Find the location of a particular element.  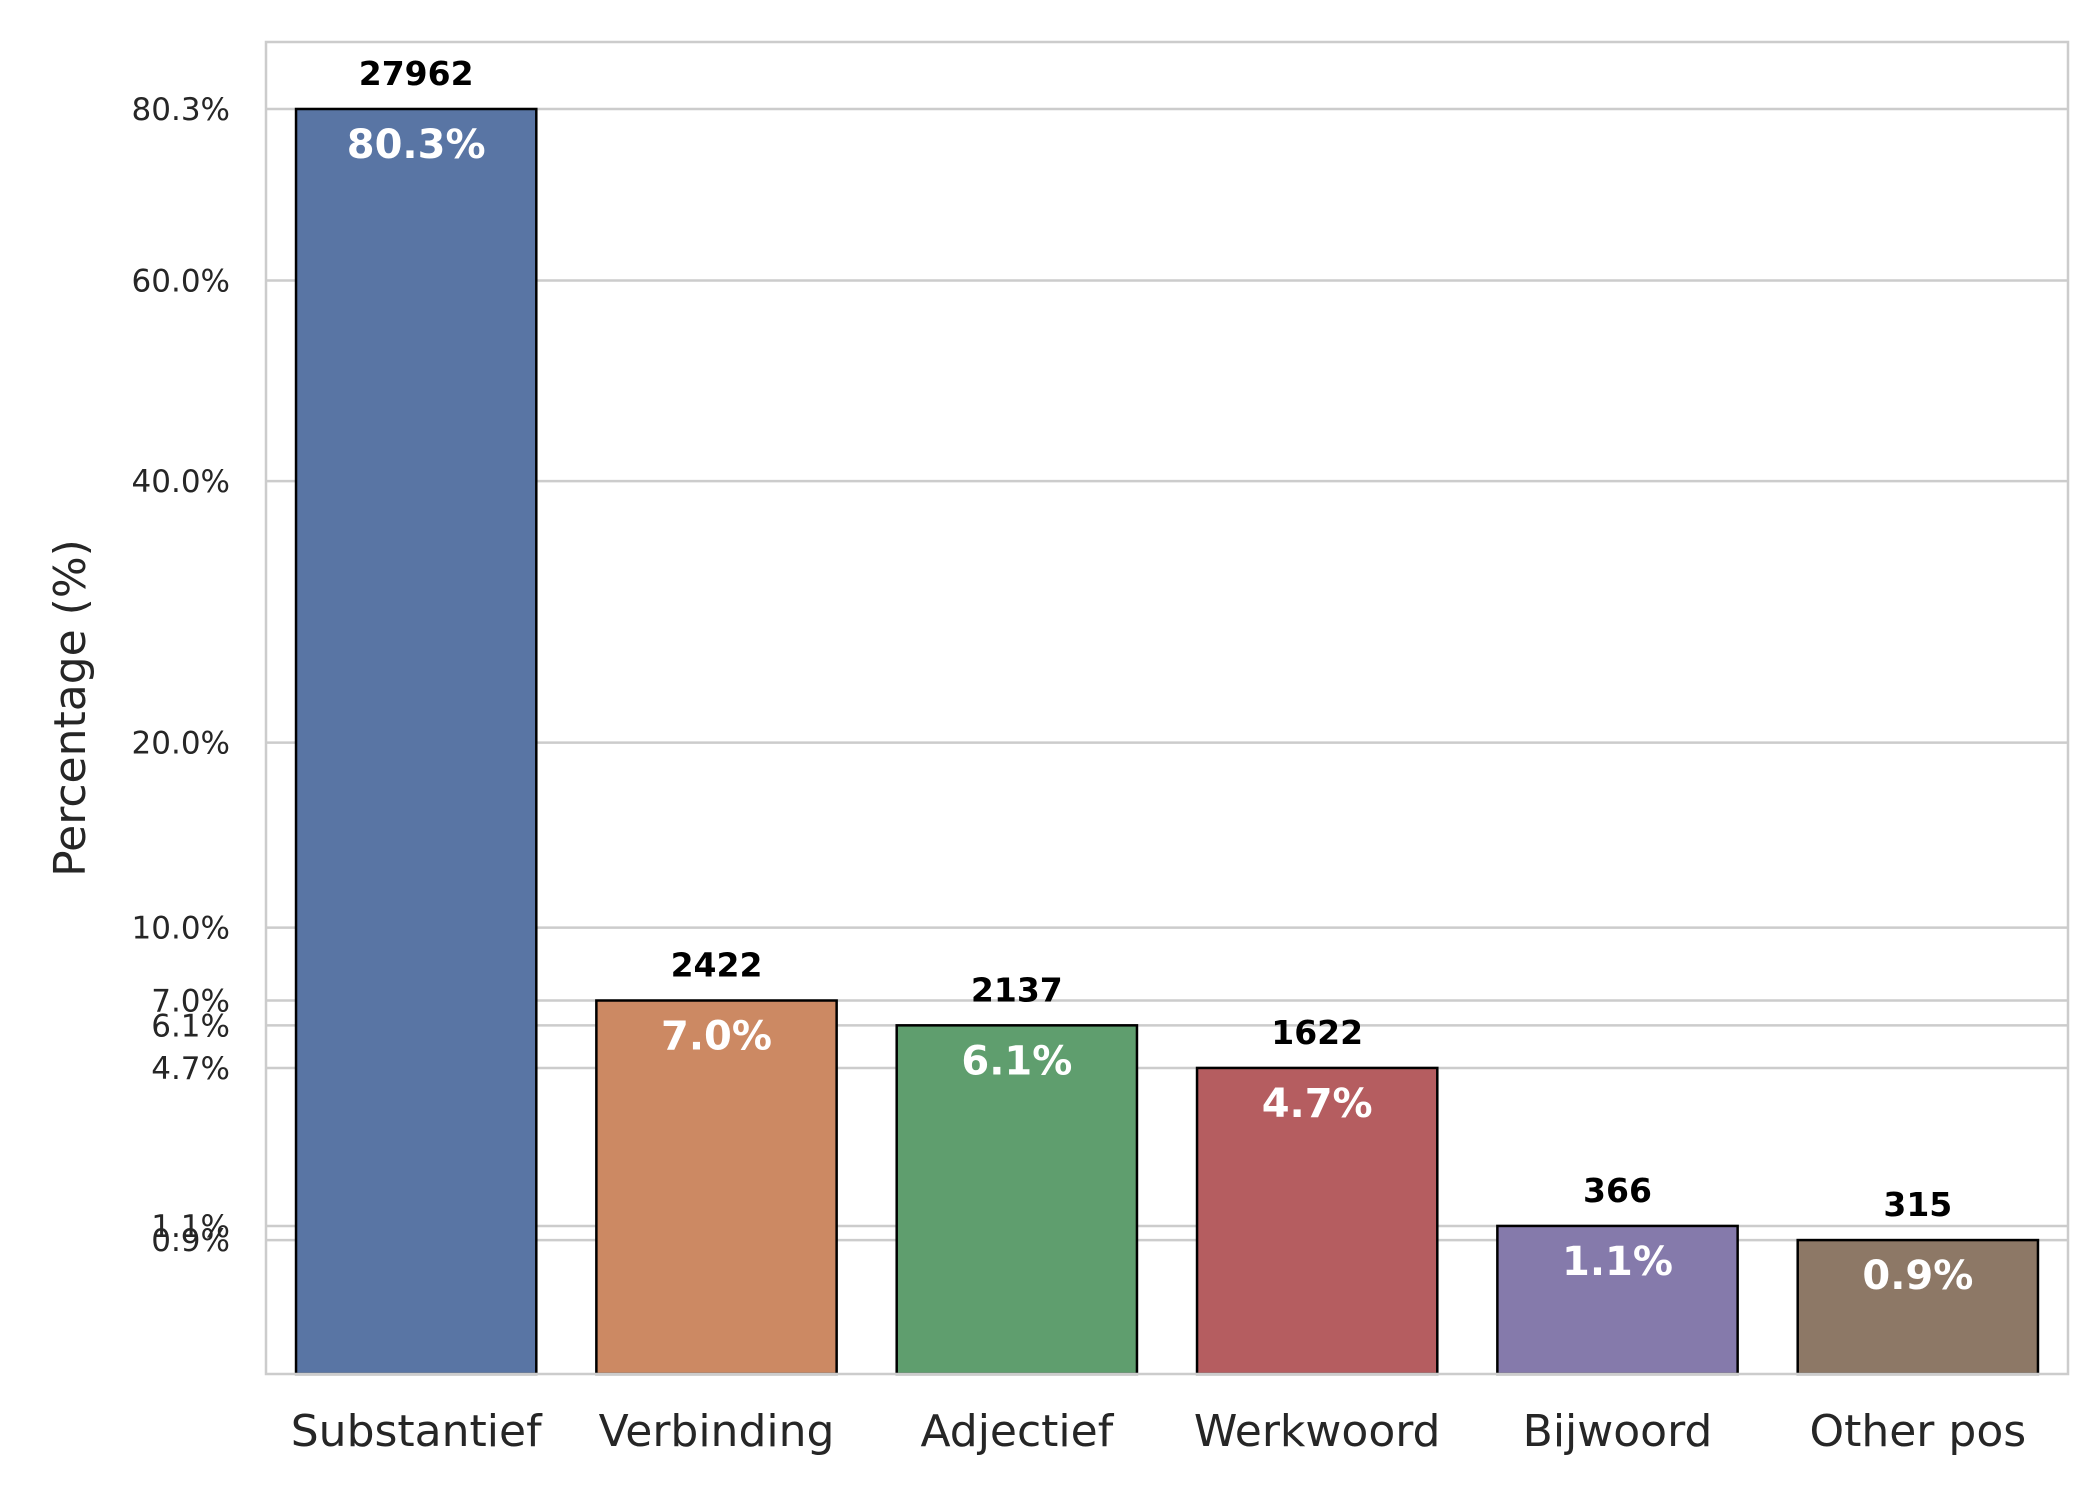

bar-count-label: 2422 is located at coordinates (717, 965).